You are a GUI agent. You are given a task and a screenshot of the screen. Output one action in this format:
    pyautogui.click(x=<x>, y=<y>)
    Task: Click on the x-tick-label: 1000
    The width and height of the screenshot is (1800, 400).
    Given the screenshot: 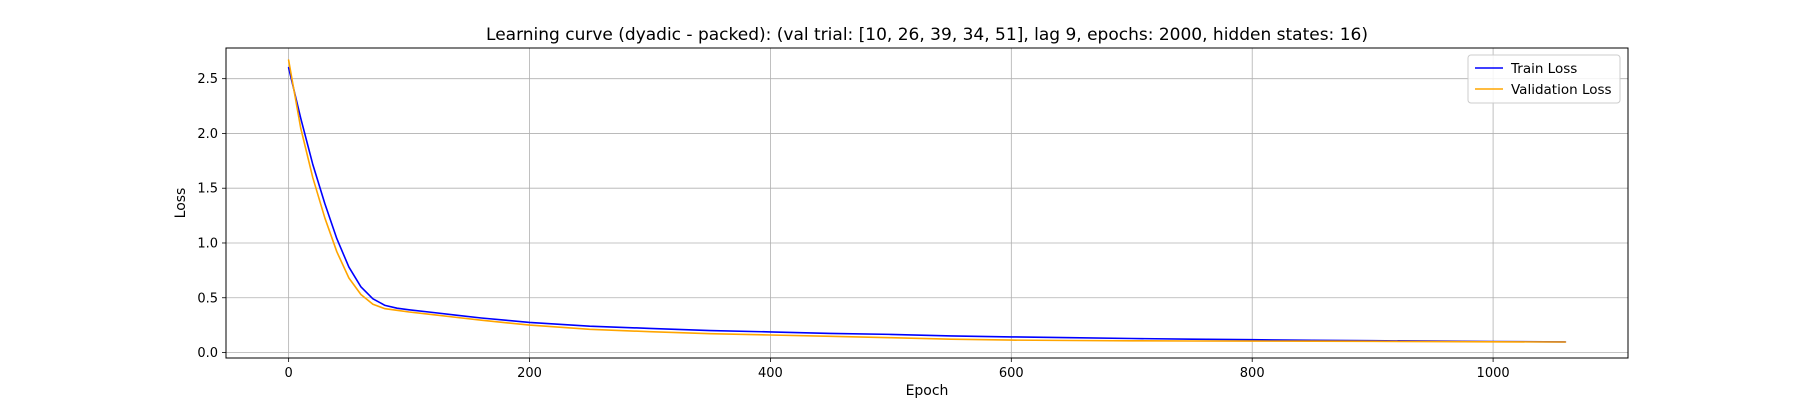 What is the action you would take?
    pyautogui.click(x=1493, y=373)
    